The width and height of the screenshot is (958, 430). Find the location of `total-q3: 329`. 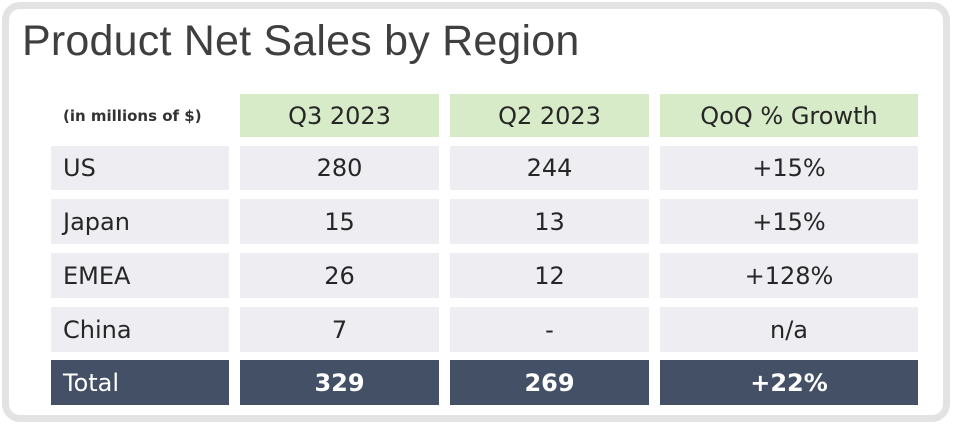

total-q3: 329 is located at coordinates (339, 382).